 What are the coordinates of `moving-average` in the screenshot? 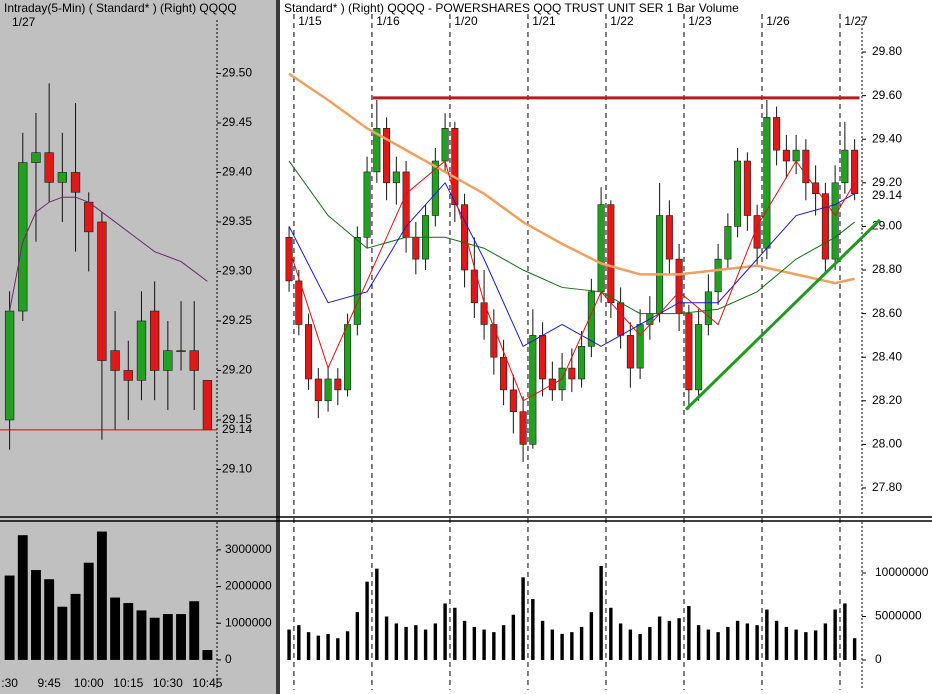 It's located at (571, 237).